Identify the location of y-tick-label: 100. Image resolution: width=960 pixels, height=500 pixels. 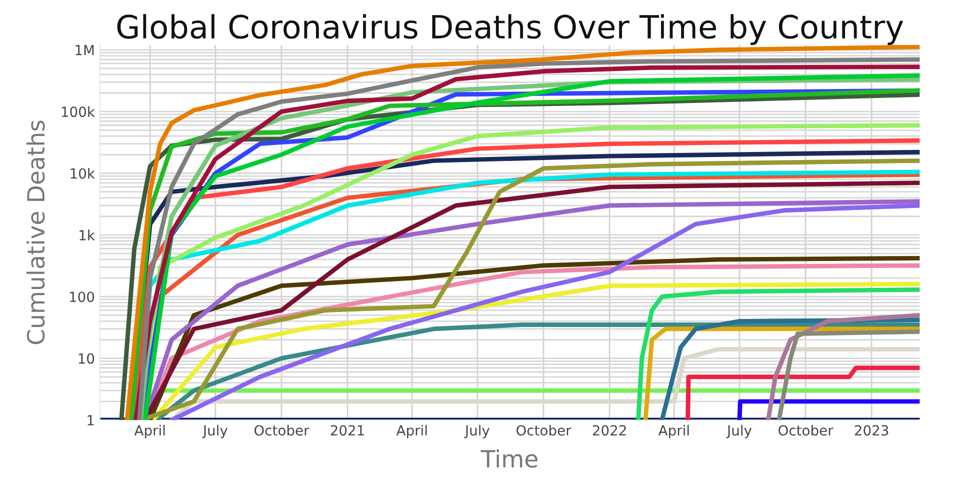
(82, 297).